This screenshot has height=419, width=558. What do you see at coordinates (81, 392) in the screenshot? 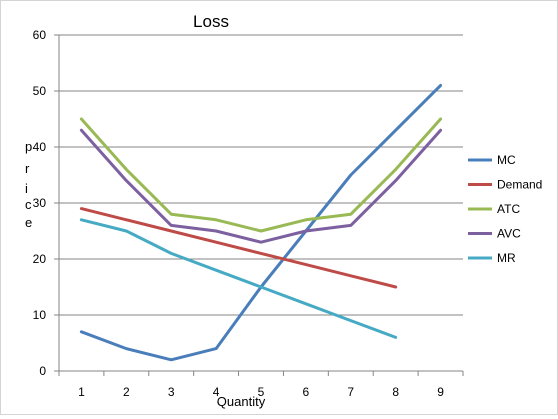
I see `x-tick-label: 1` at bounding box center [81, 392].